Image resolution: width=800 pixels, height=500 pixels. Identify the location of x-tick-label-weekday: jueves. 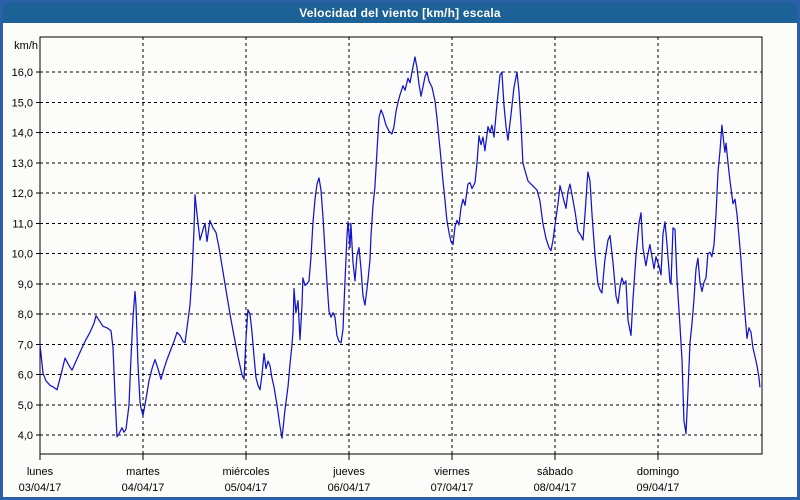
(348, 472).